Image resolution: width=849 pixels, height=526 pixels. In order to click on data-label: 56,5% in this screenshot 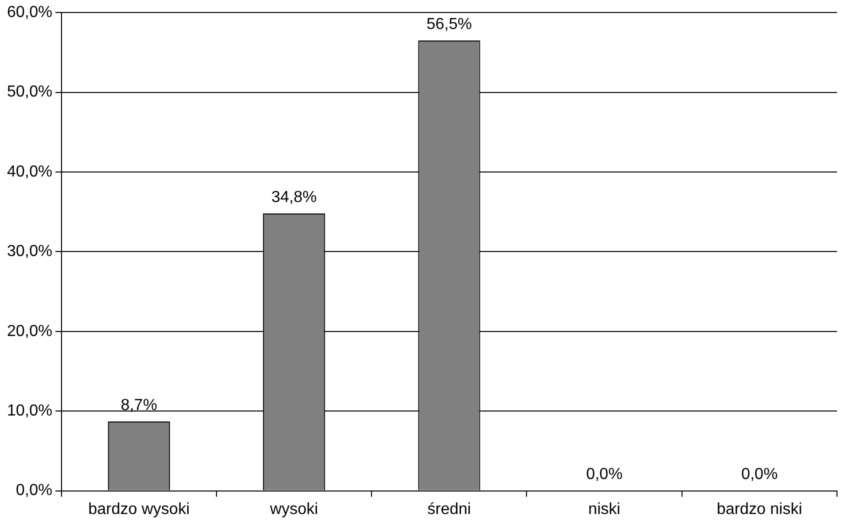, I will do `click(449, 24)`.